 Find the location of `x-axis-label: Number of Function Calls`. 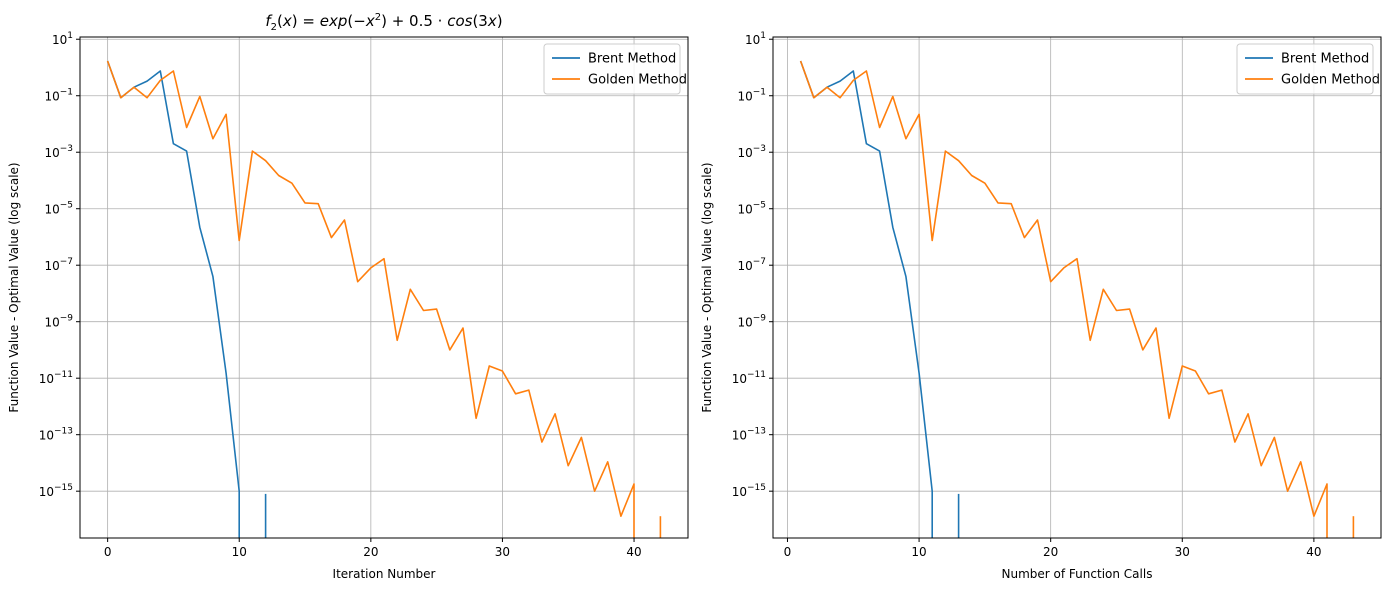

x-axis-label: Number of Function Calls is located at coordinates (1077, 574).